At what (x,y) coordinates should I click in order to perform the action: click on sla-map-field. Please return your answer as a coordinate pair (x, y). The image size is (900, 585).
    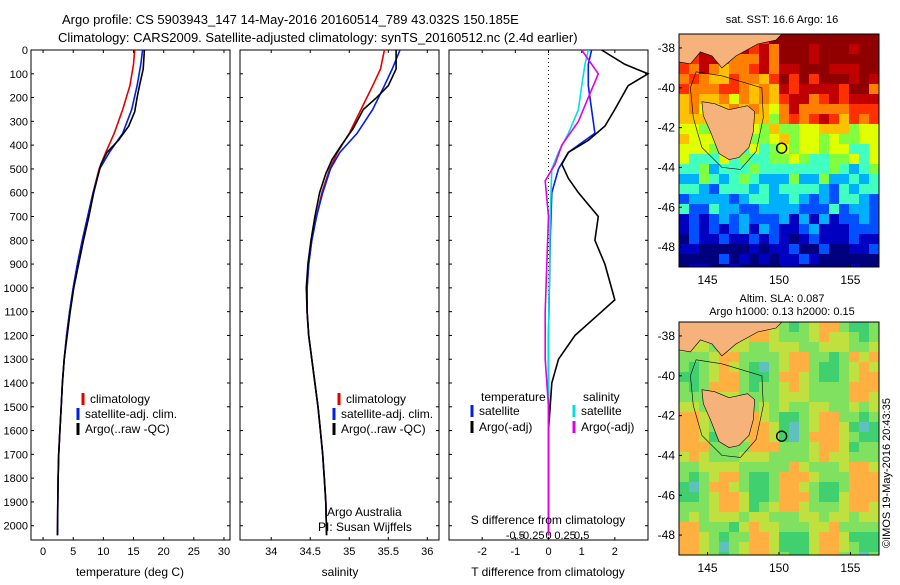
    Looking at the image, I should click on (779, 438).